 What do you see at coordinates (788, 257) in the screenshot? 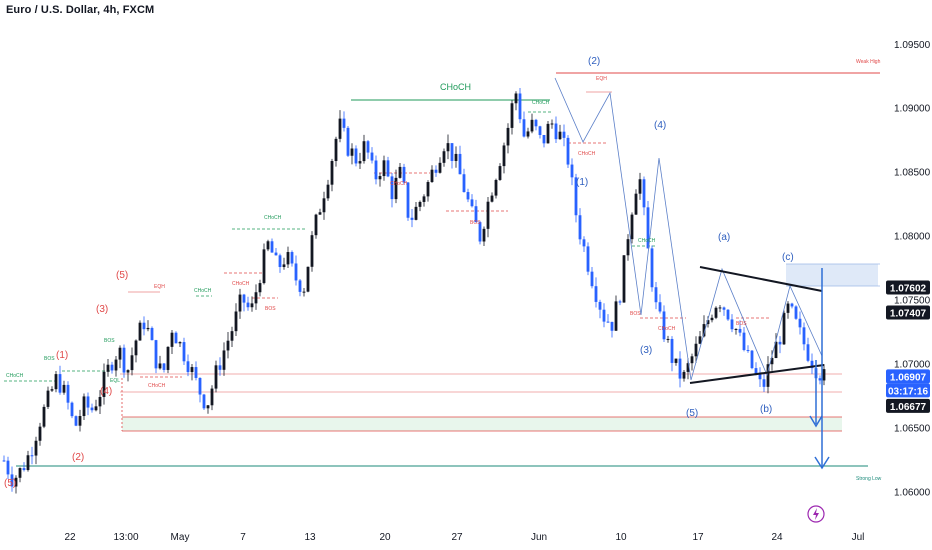
I see `wave-blue-c: (c)` at bounding box center [788, 257].